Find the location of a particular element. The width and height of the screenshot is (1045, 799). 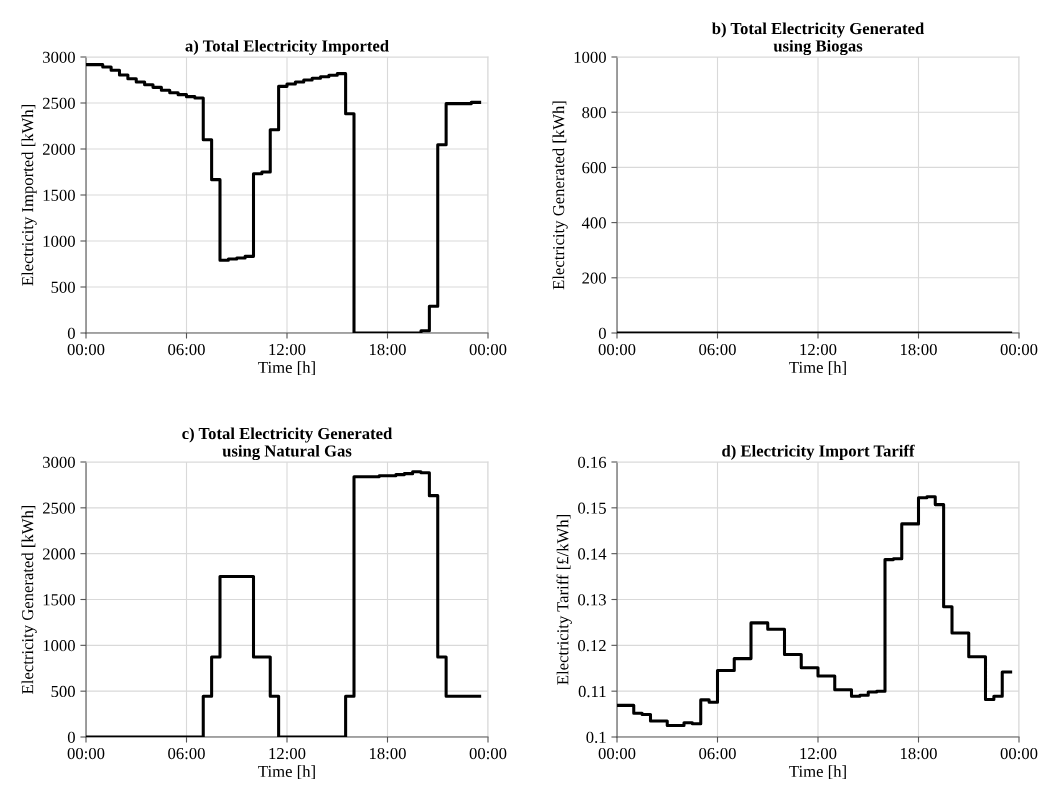

y-tick-label: 400 is located at coordinates (593, 223).